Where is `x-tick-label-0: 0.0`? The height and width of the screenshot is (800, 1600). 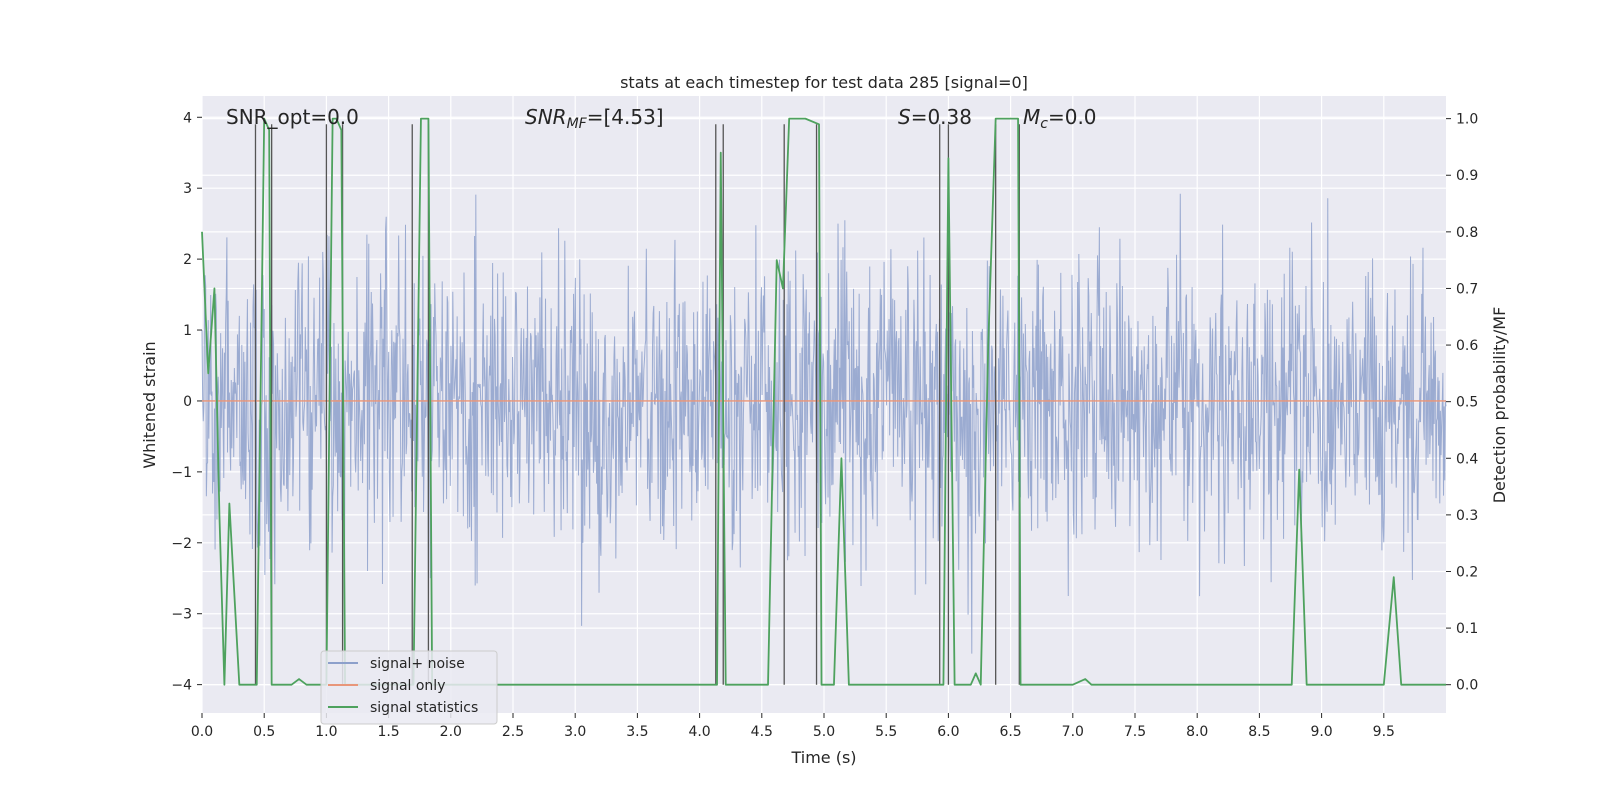
x-tick-label-0: 0.0 is located at coordinates (202, 732).